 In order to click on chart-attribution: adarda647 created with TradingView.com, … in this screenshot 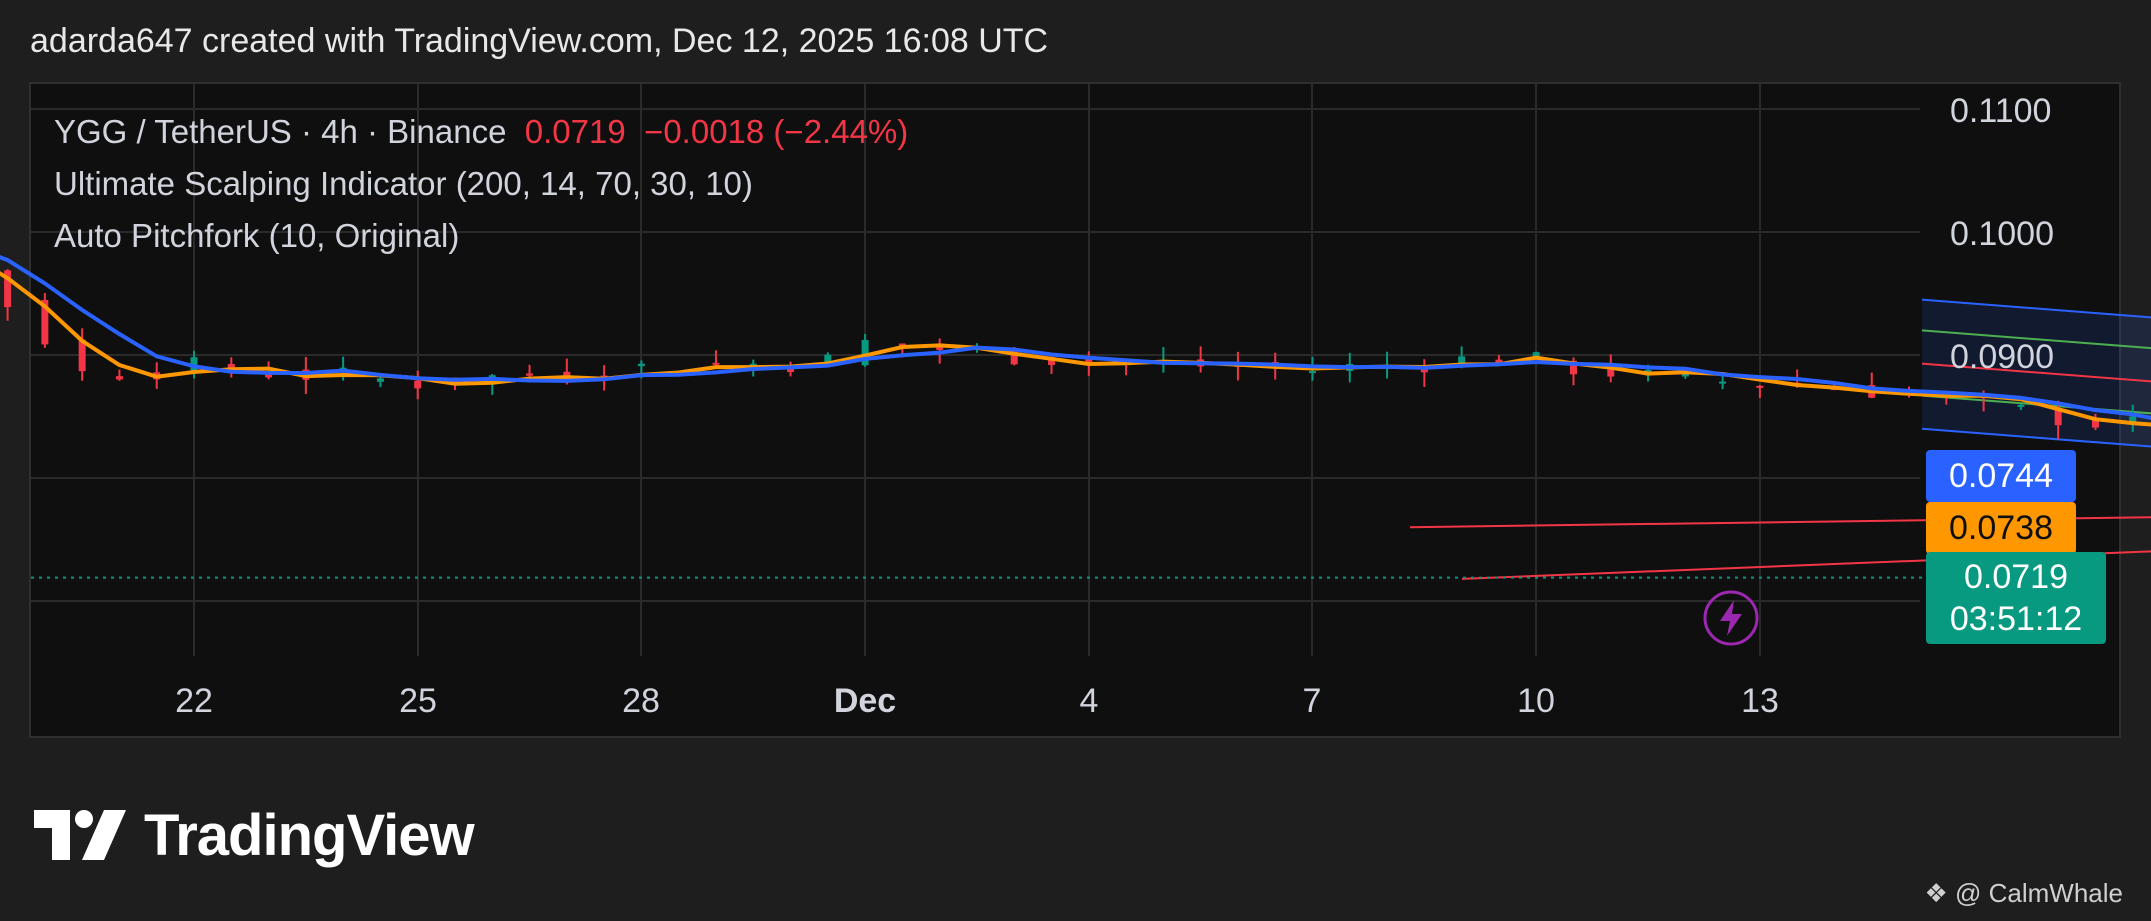, I will do `click(539, 41)`.